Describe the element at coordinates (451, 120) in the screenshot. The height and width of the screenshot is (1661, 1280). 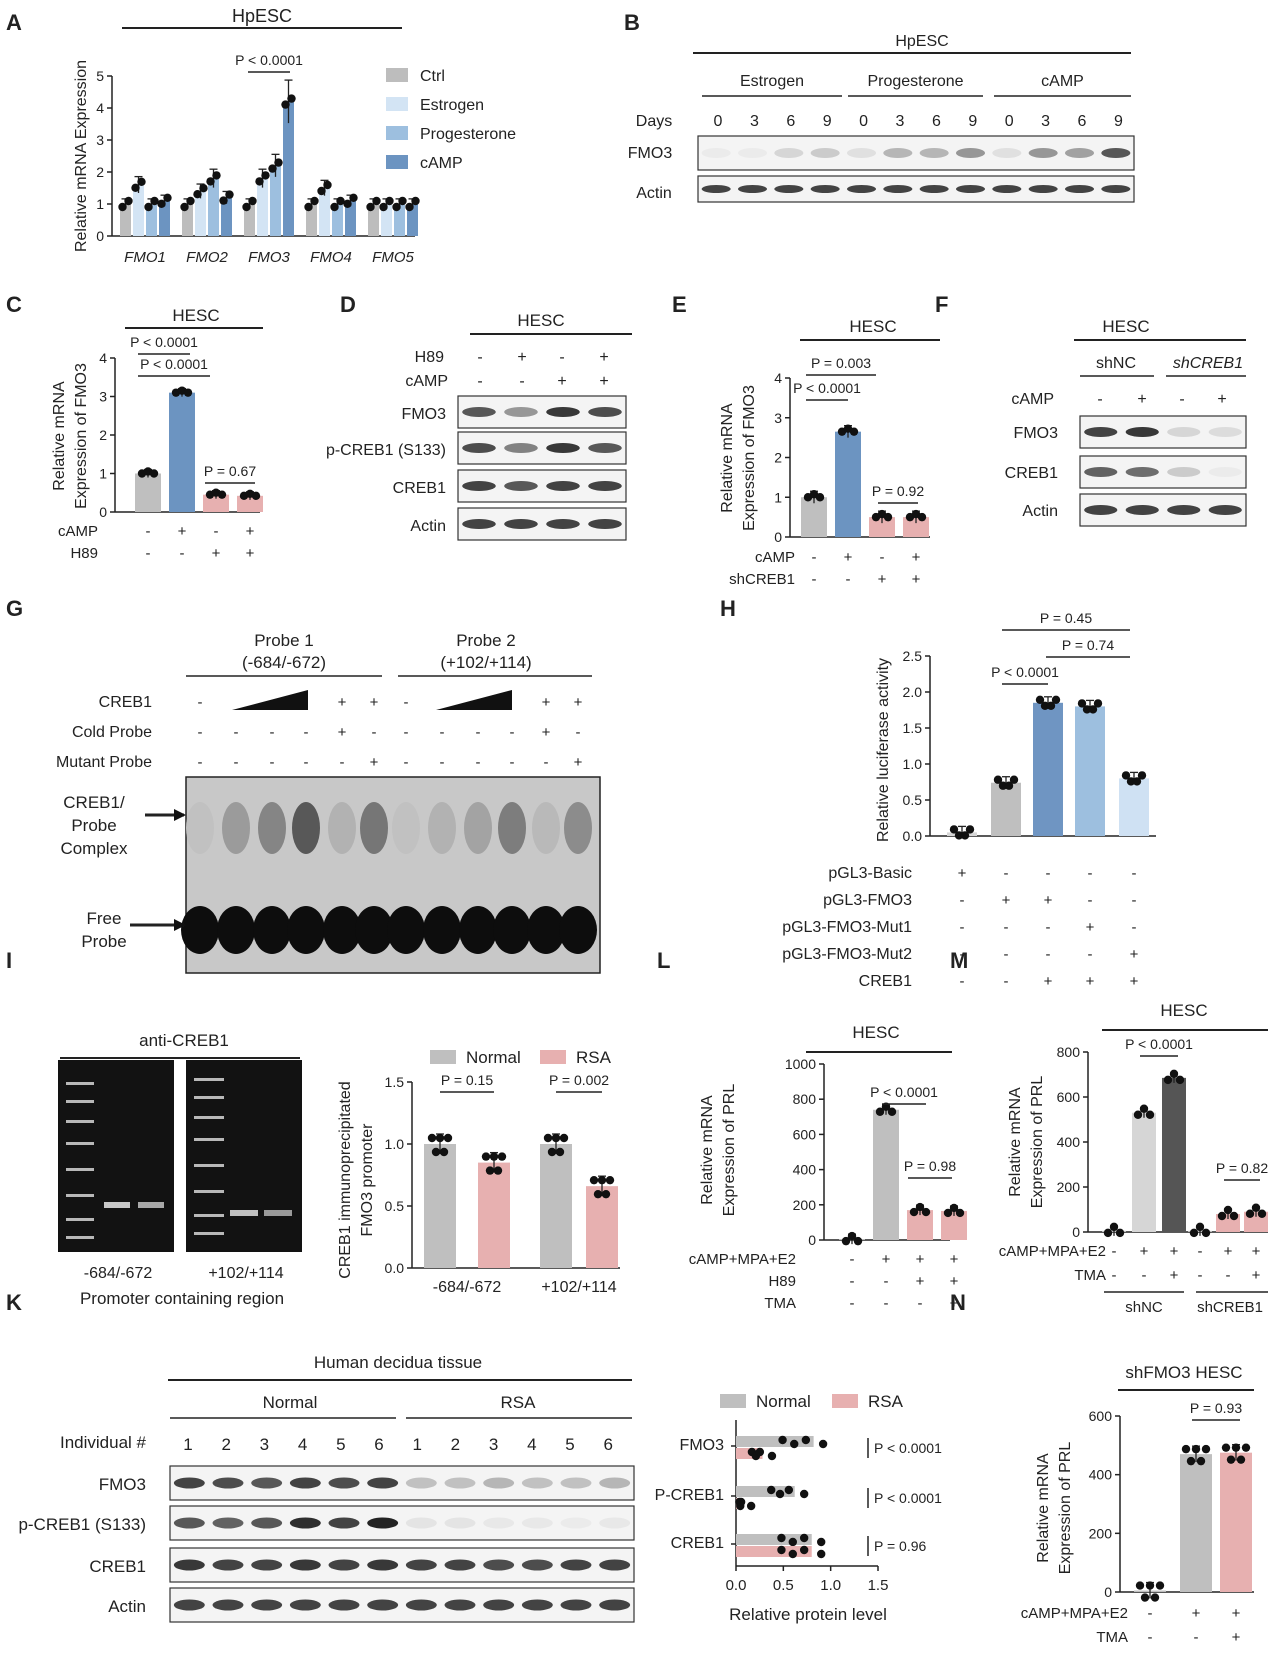
I see `legend: Ctrl Estrogen Progesterone cAMP` at that location.